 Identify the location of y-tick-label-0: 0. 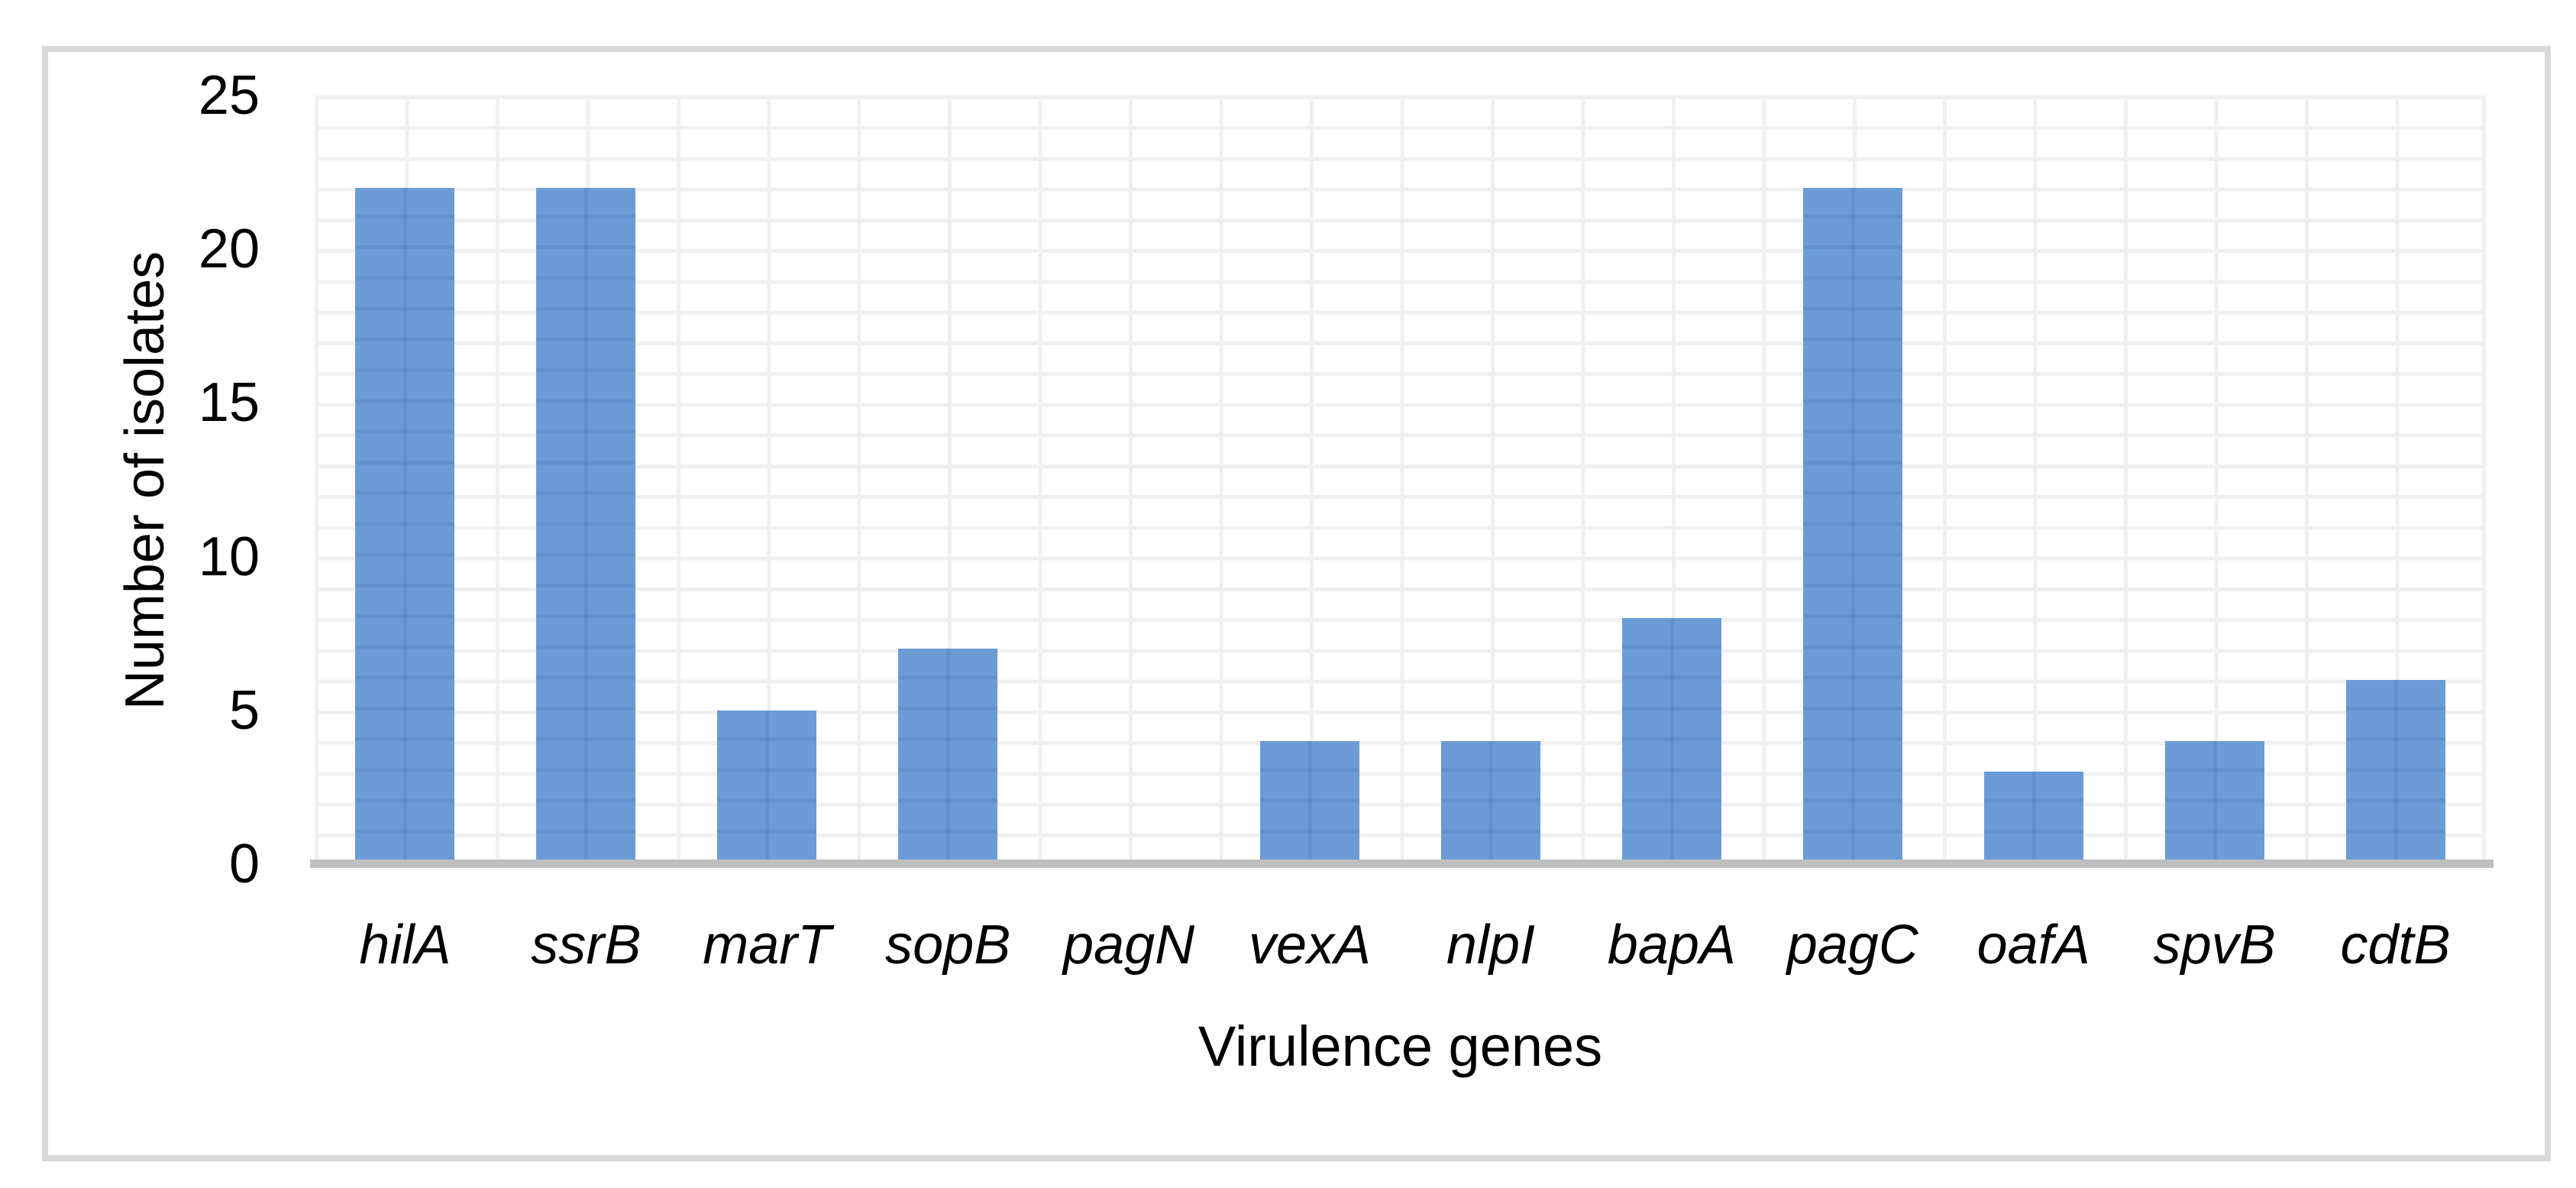
(244, 864).